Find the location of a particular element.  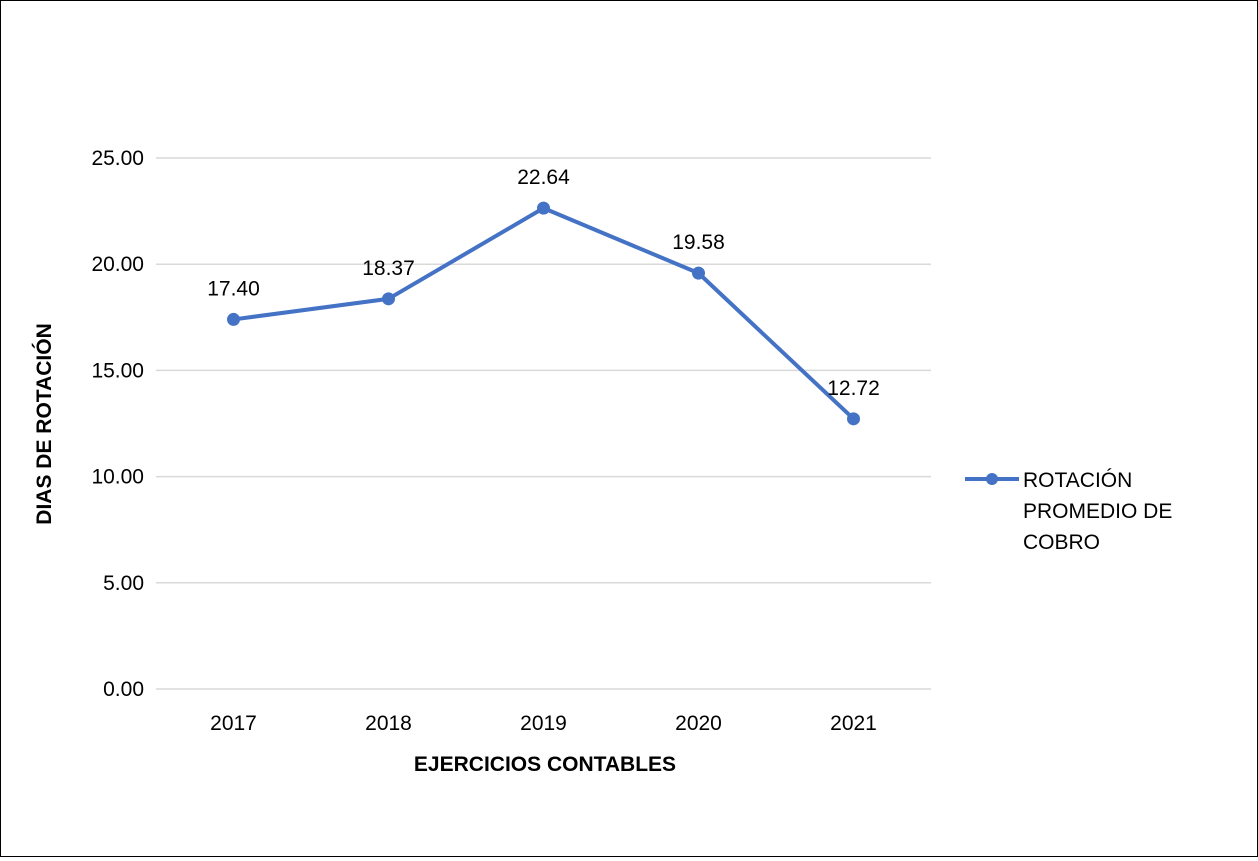

legend-point-marker is located at coordinates (992, 479).